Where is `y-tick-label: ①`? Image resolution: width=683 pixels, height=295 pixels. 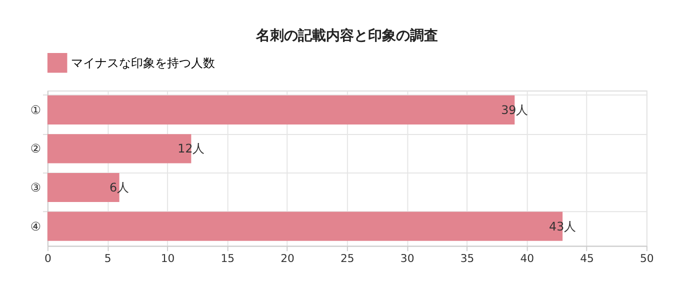
y-tick-label: ① is located at coordinates (36, 109).